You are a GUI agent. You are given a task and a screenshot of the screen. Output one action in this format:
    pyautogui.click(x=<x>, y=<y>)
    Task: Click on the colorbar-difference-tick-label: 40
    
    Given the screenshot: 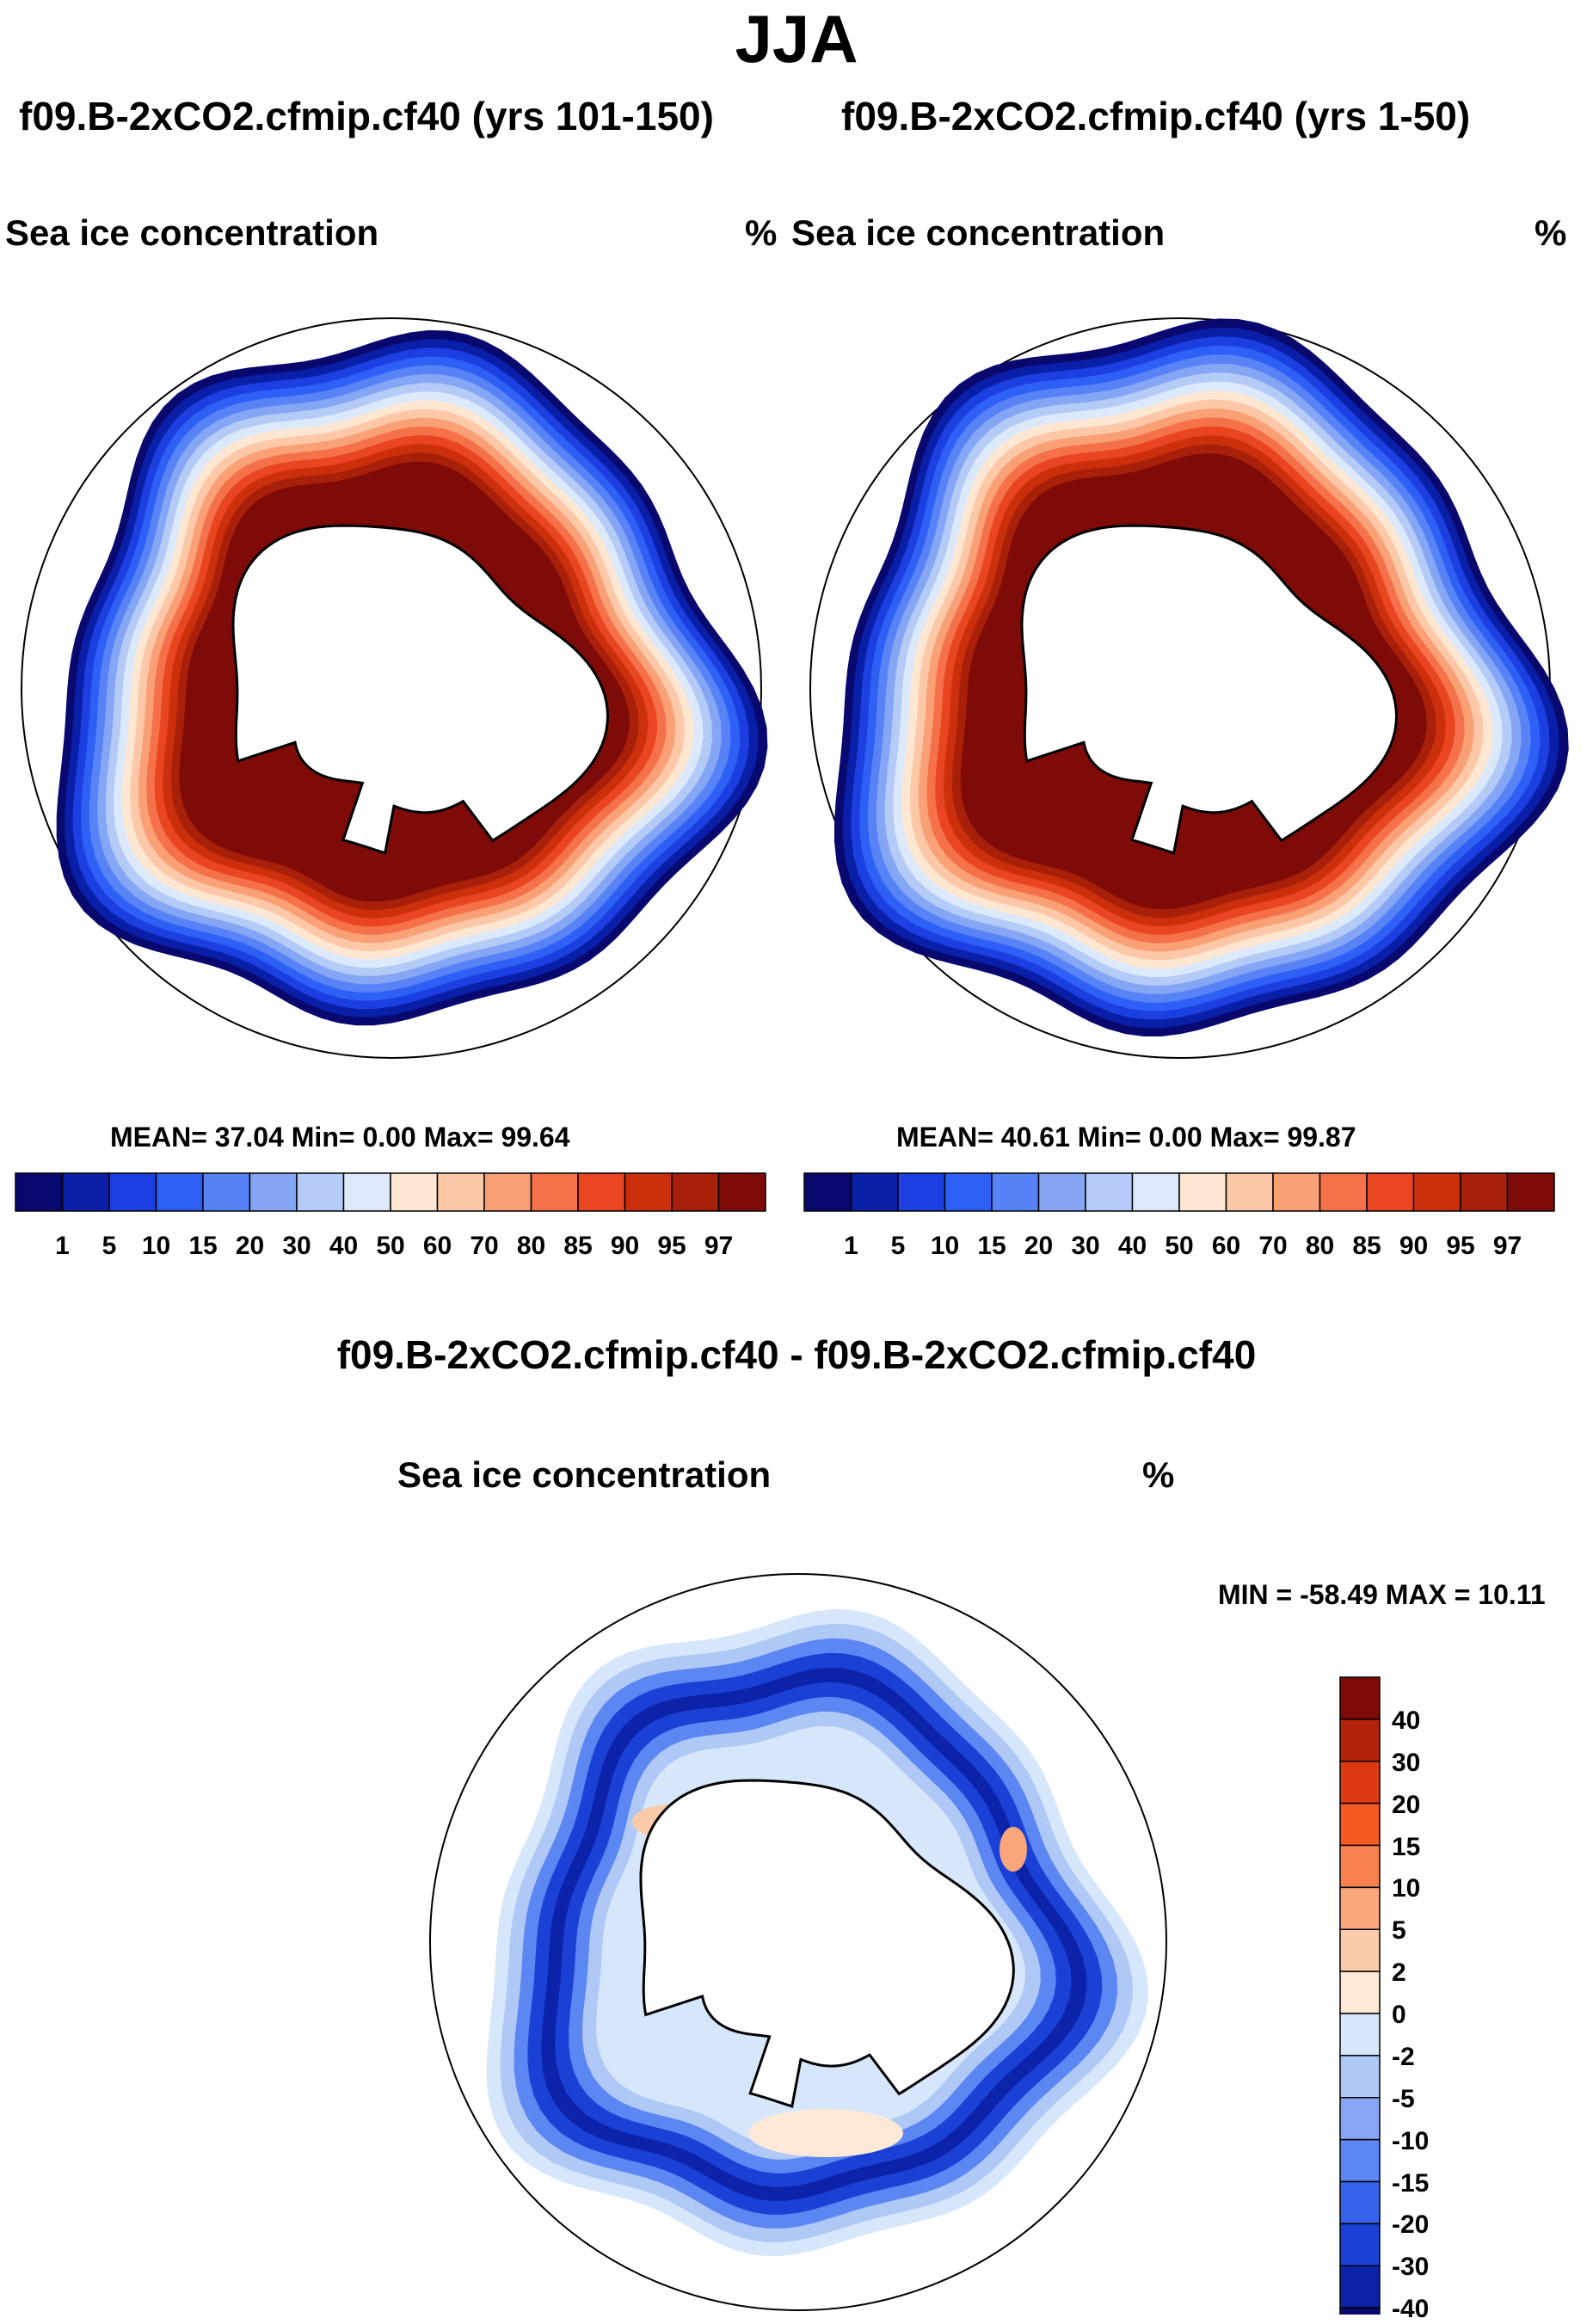 What is the action you would take?
    pyautogui.click(x=1406, y=1720)
    